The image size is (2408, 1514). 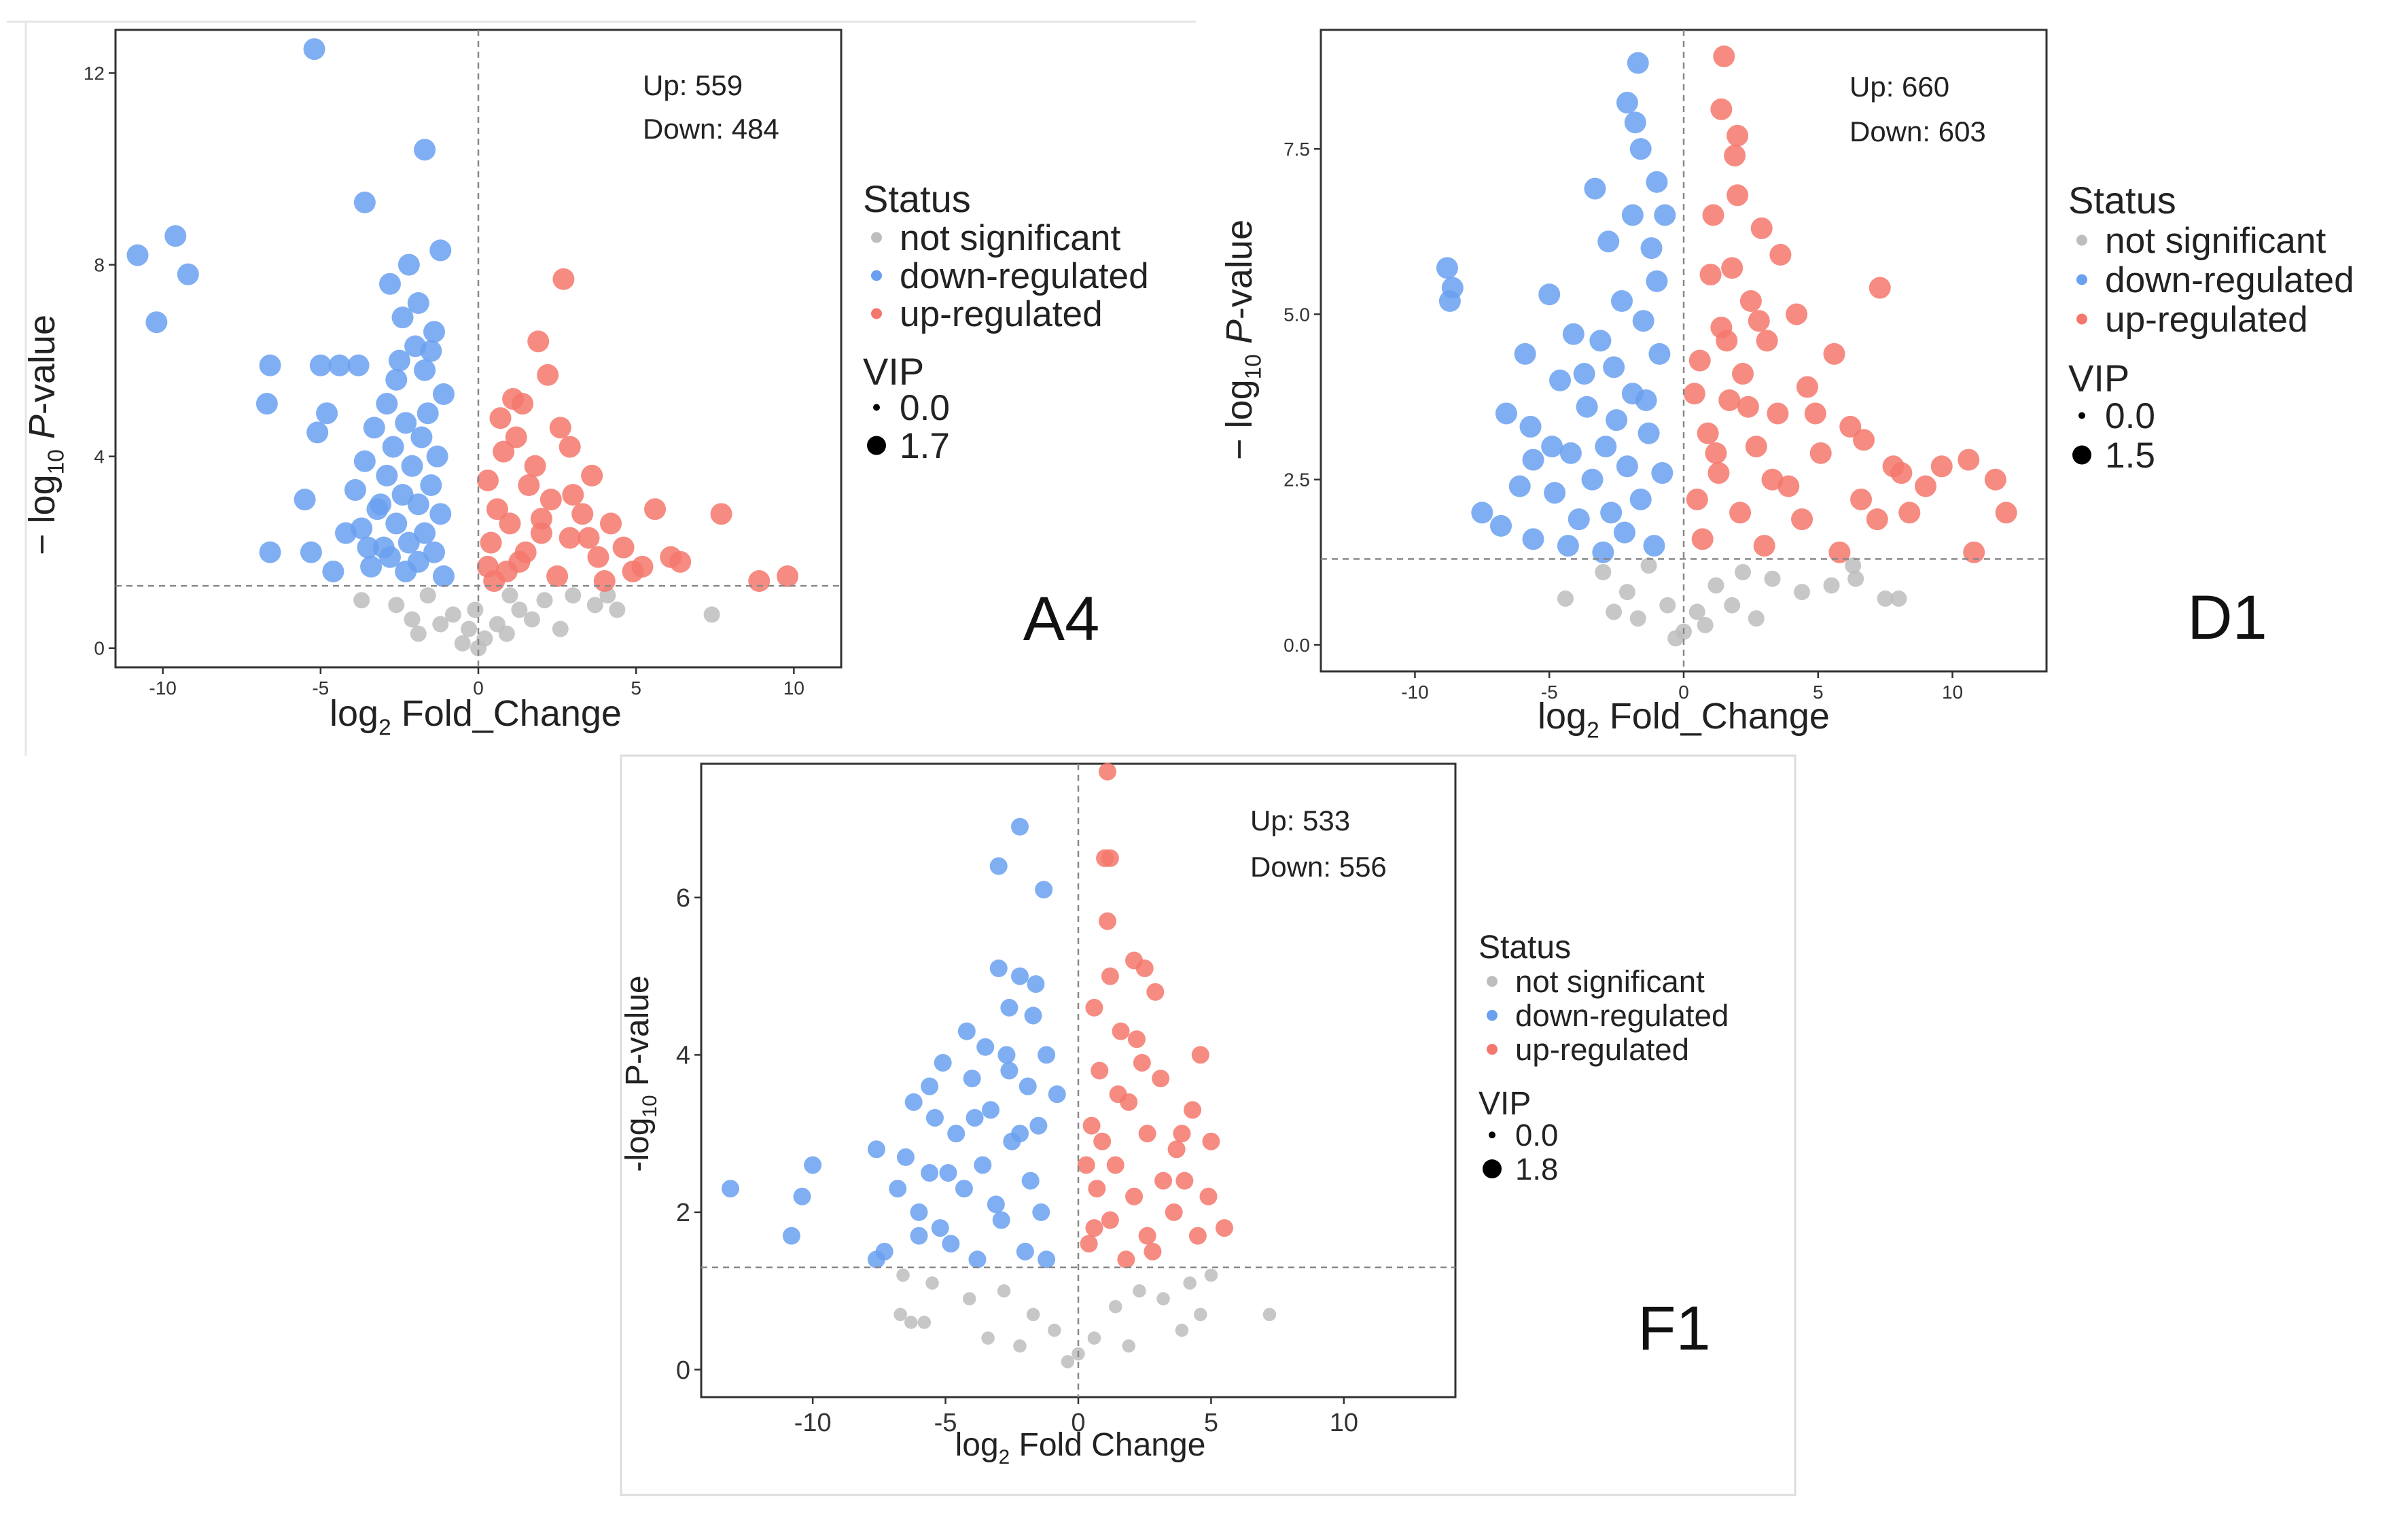 What do you see at coordinates (876, 313) in the screenshot?
I see `legend-up-regulated-swatch` at bounding box center [876, 313].